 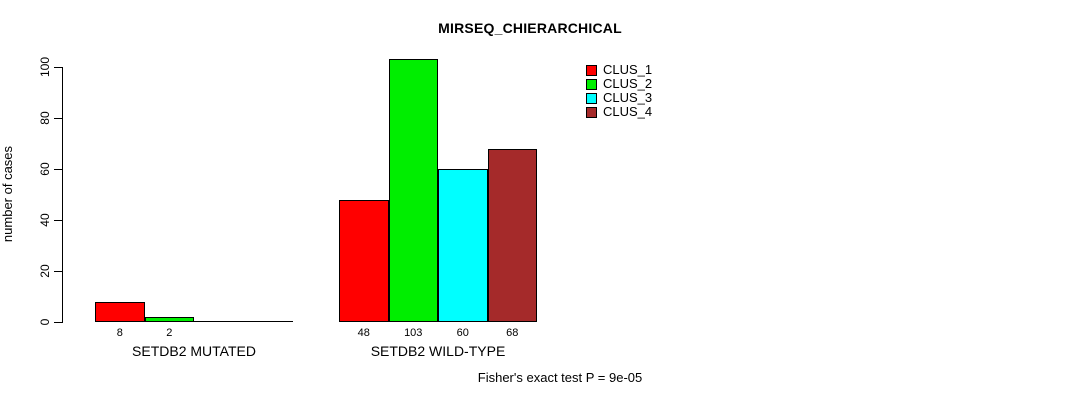 I want to click on y-axis-tick-label: 20, so click(x=45, y=271).